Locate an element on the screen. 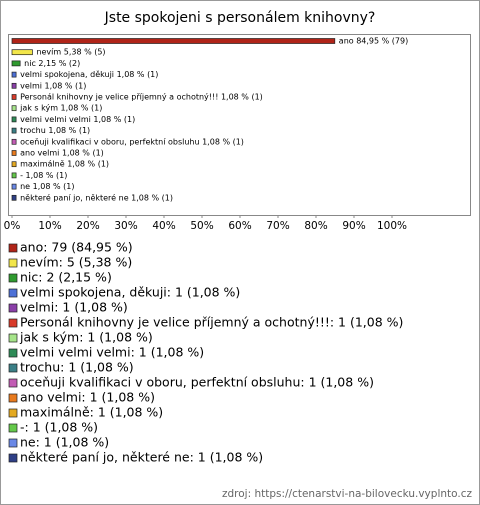  legend-label: nevím: 5 (5,38 %) is located at coordinates (76, 262).